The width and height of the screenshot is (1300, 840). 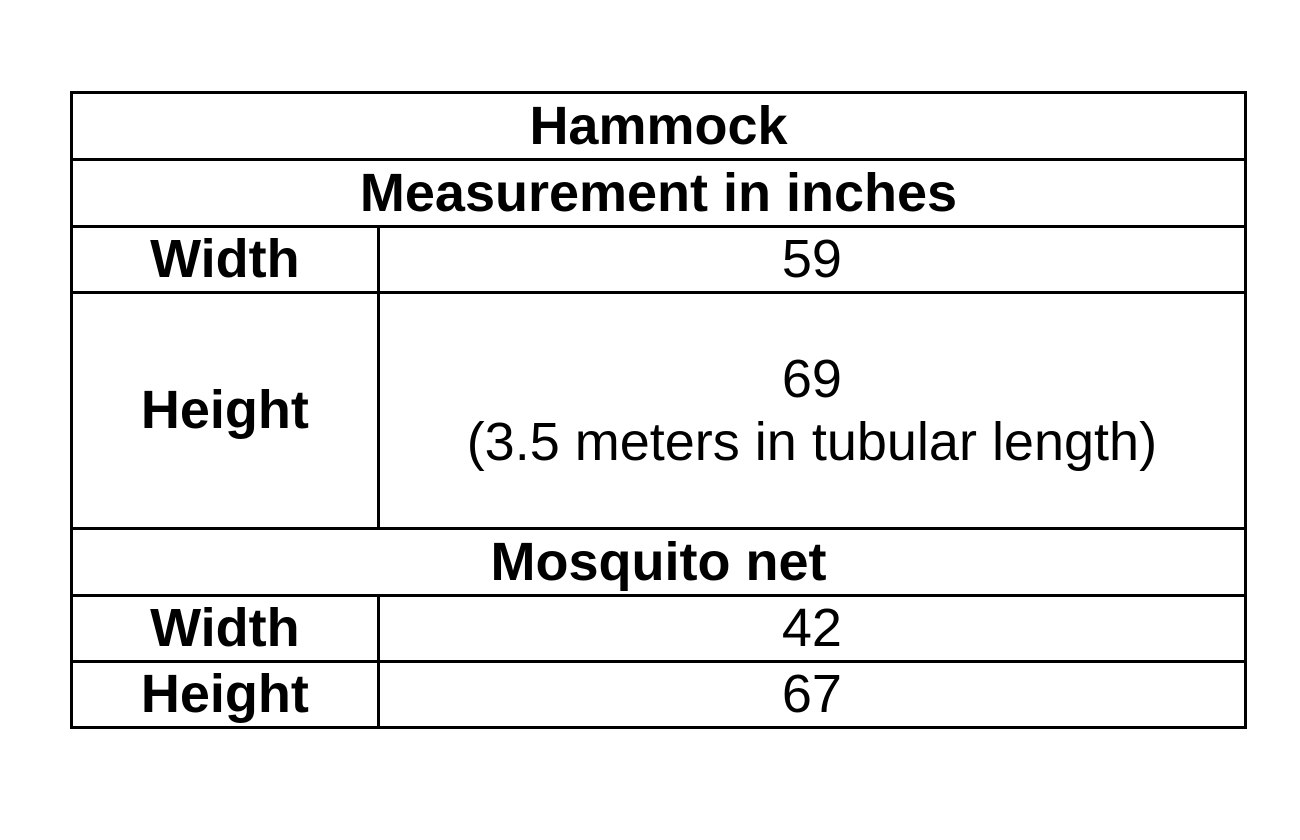 I want to click on net-height-label: Height, so click(x=225, y=694).